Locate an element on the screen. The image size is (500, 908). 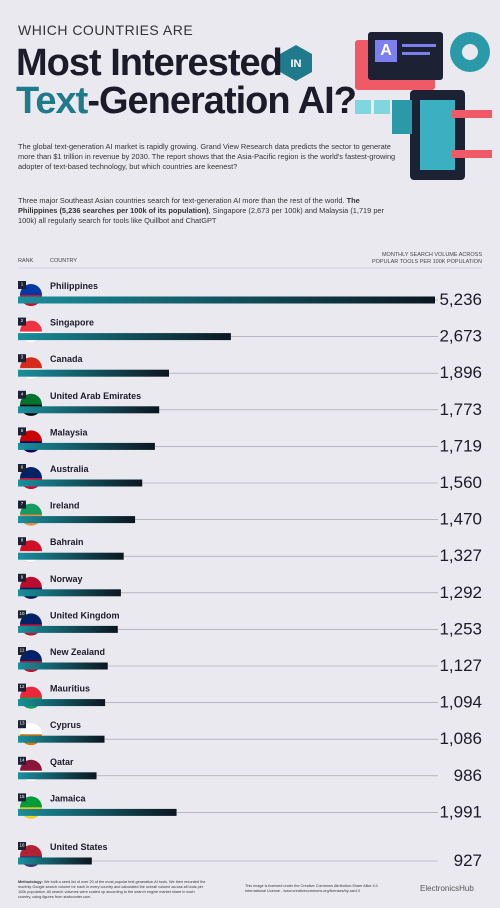
rank: 6 is located at coordinates (22, 467).